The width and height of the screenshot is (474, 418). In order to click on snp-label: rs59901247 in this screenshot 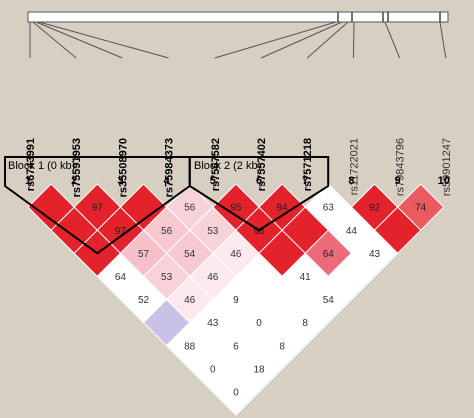, I will do `click(447, 167)`.